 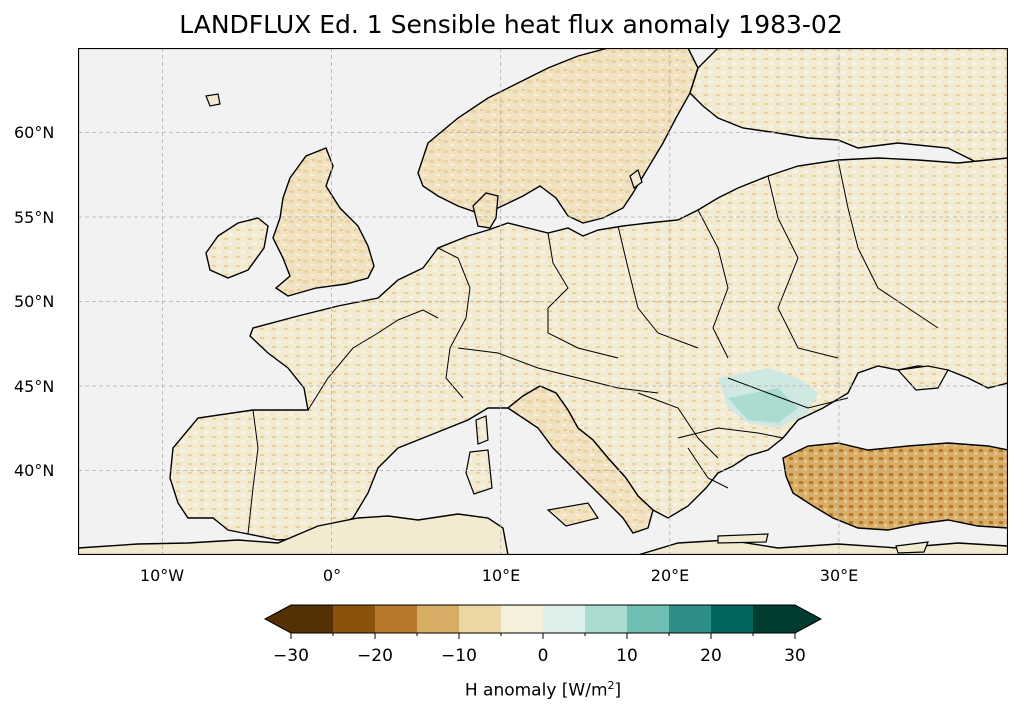 What do you see at coordinates (375, 656) in the screenshot?
I see `colorbar-tick-label: −20` at bounding box center [375, 656].